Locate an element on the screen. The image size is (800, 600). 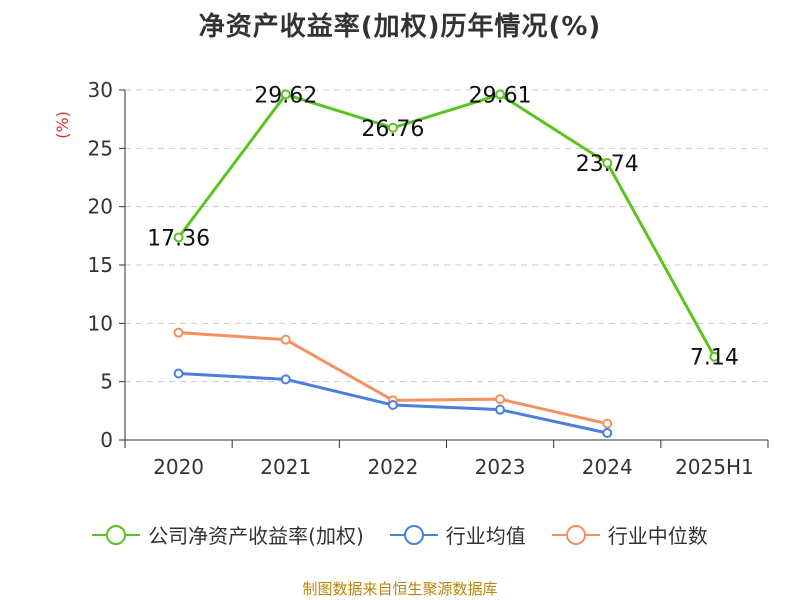
data-label: 23.74 is located at coordinates (607, 164).